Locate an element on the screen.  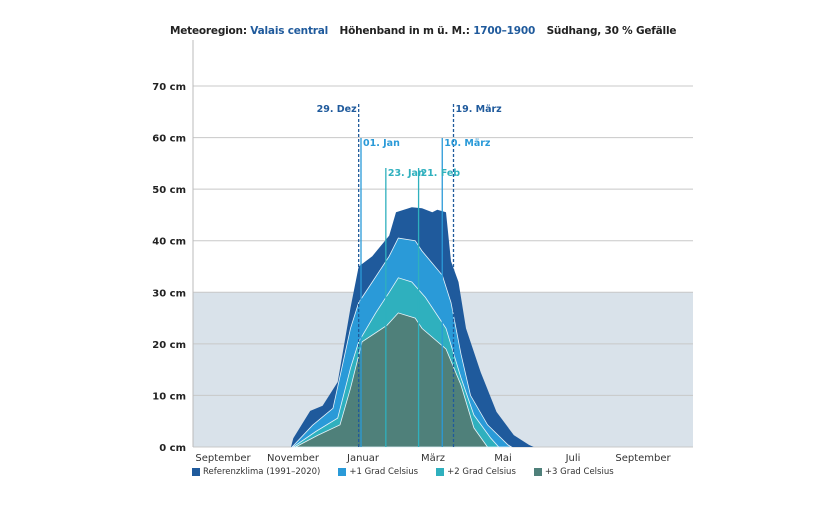
legend-item: +2 Grad Celsius is located at coordinates (476, 472).